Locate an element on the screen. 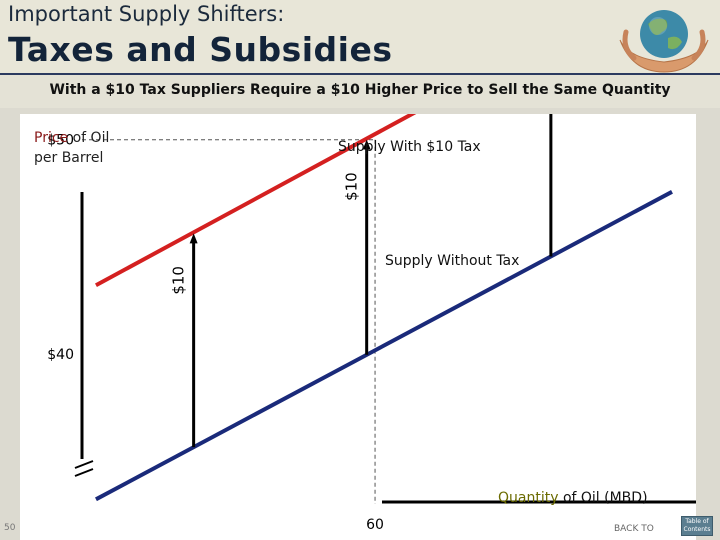 Image resolution: width=720 pixels, height=540 pixels. table-of-contents-button: Table of Contents is located at coordinates (697, 526).